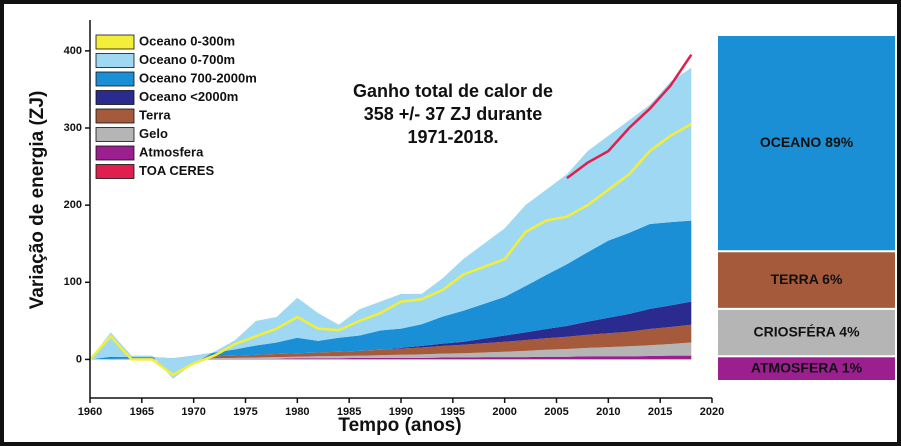 This screenshot has width=901, height=446. I want to click on y-tick-label: 300, so click(73, 128).